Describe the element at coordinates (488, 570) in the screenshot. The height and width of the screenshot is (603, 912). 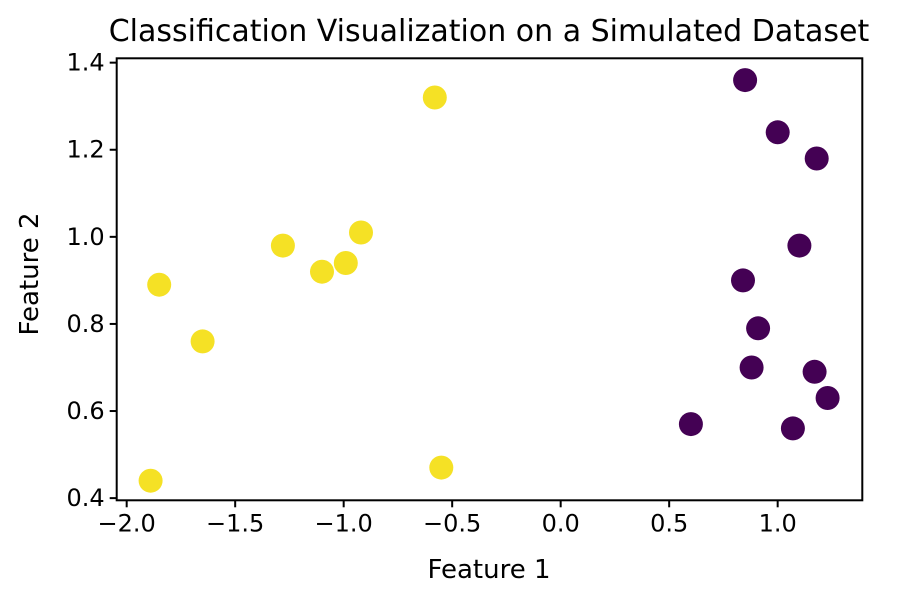
I see `x-axis-label: Feature 1` at that location.